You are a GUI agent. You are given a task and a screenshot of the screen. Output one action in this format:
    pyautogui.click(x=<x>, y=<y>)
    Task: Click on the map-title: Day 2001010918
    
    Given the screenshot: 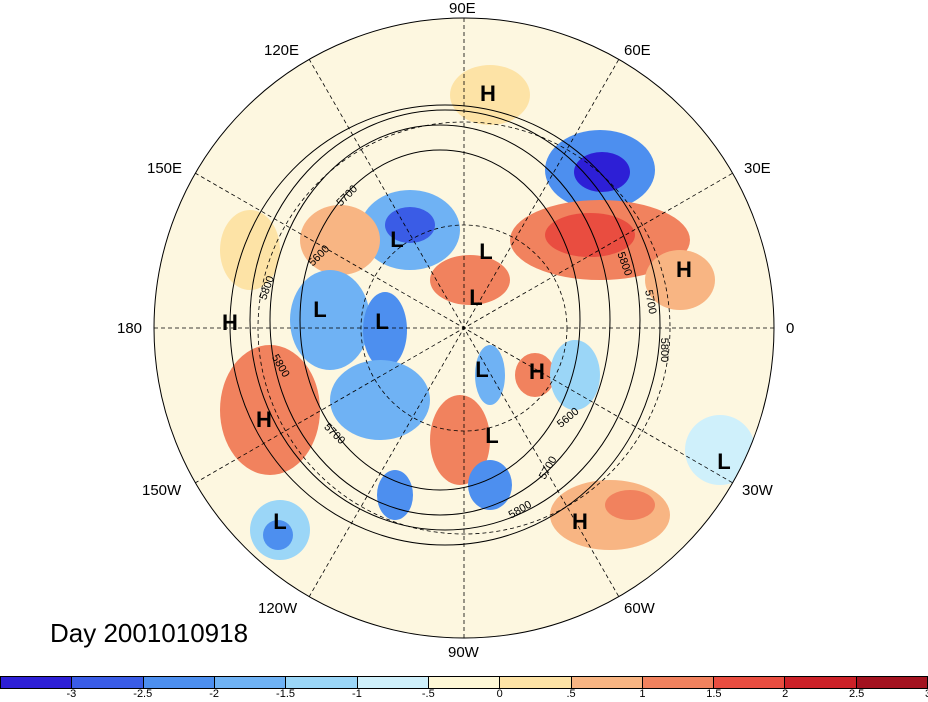 What is the action you would take?
    pyautogui.click(x=149, y=633)
    